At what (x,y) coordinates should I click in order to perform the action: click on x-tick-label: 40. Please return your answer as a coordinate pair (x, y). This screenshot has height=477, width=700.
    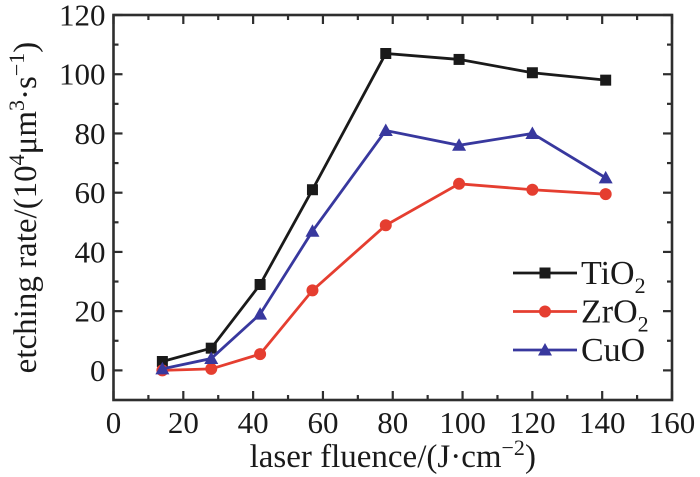
    Looking at the image, I should click on (253, 422).